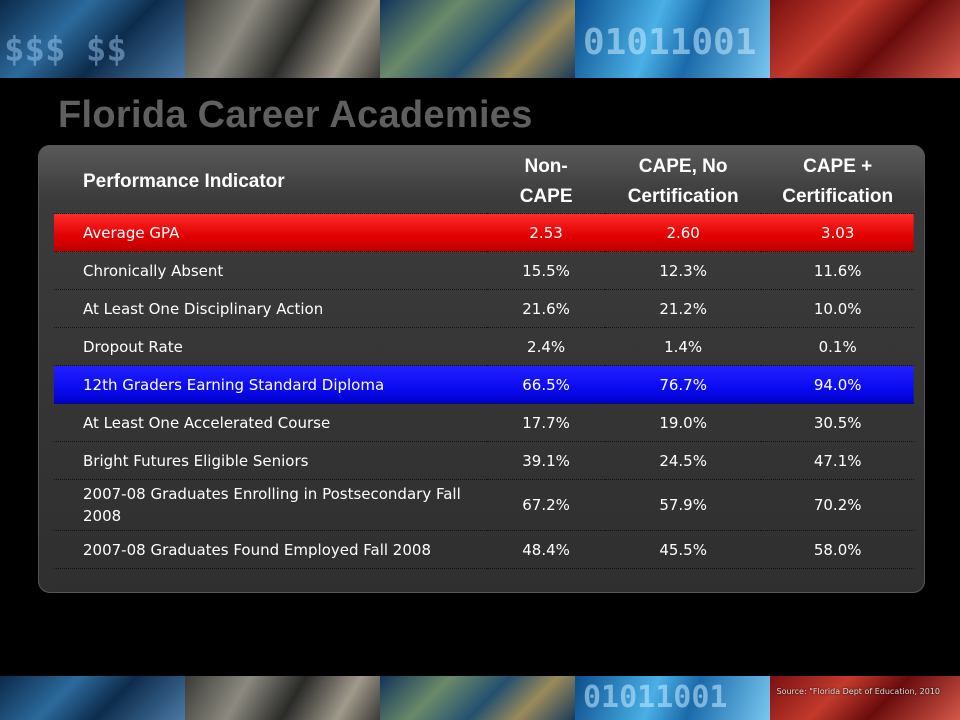  I want to click on table-row: Dropout Rate 2.4% 1.4% 0.1%, so click(484, 346).